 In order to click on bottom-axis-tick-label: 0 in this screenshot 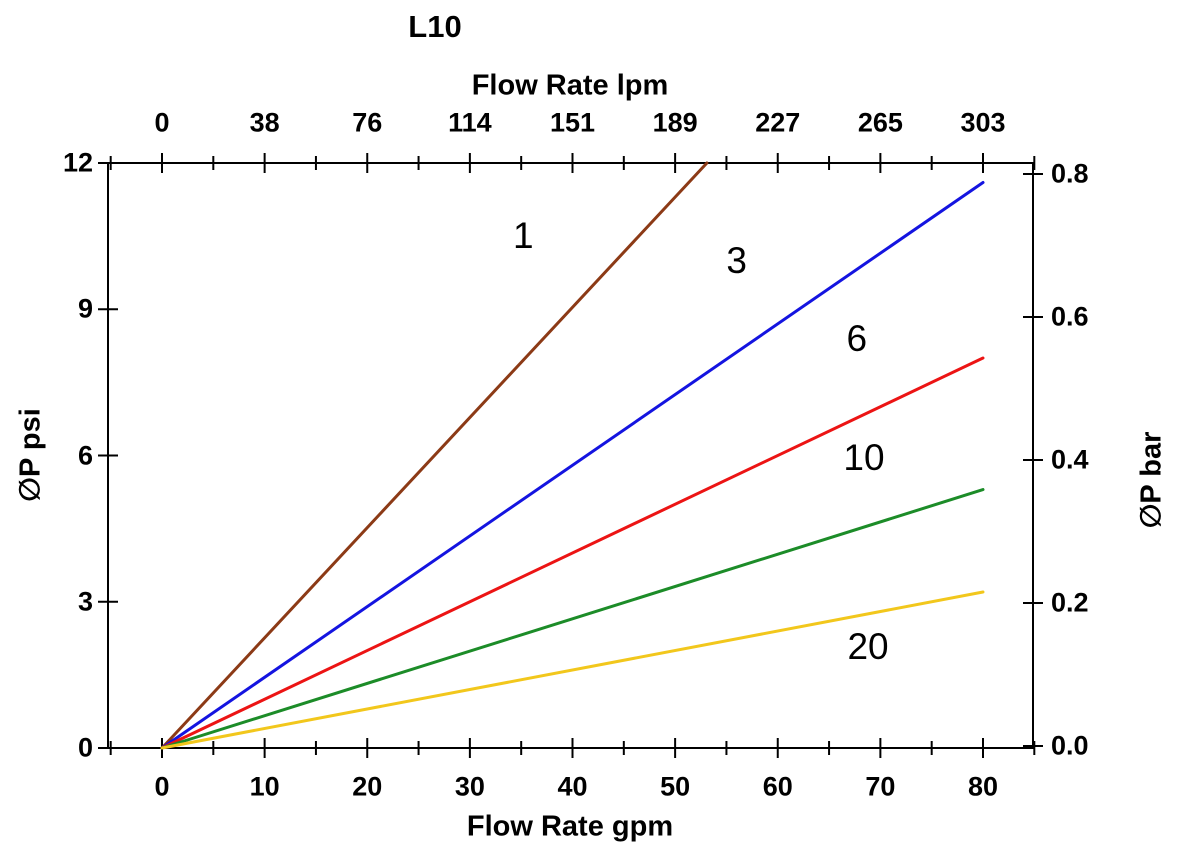, I will do `click(162, 786)`.